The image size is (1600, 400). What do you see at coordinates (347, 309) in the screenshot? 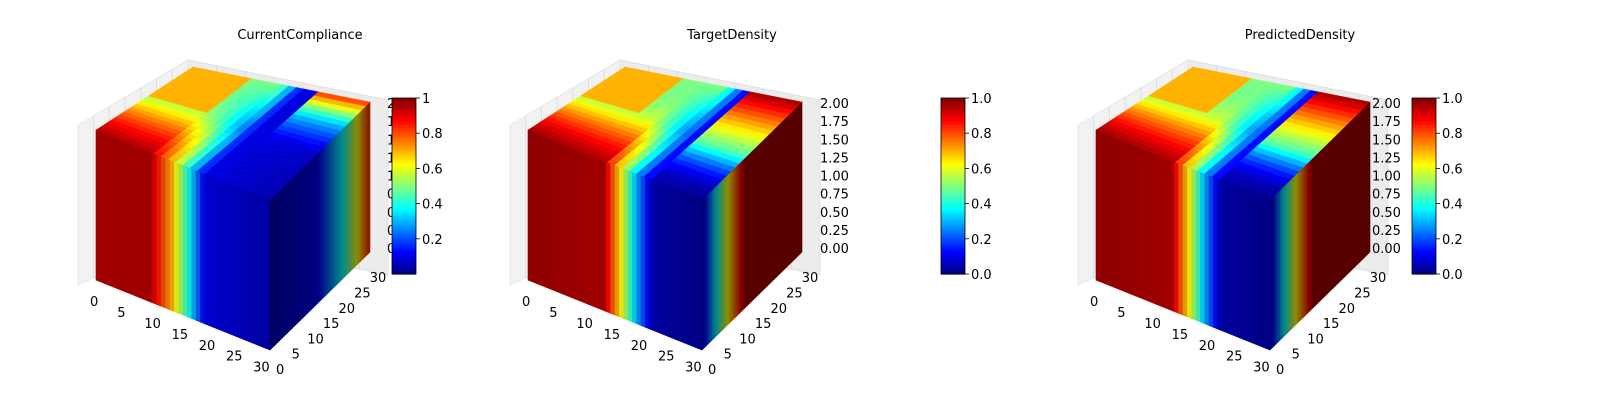
I see `y-tick-label: 20` at bounding box center [347, 309].